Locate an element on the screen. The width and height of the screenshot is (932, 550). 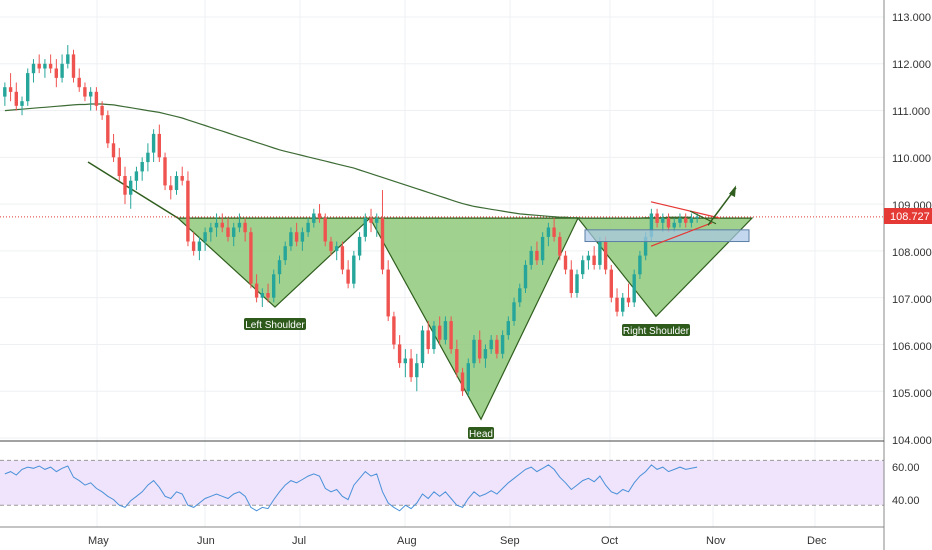
price-tick-label: 106.000 is located at coordinates (912, 347).